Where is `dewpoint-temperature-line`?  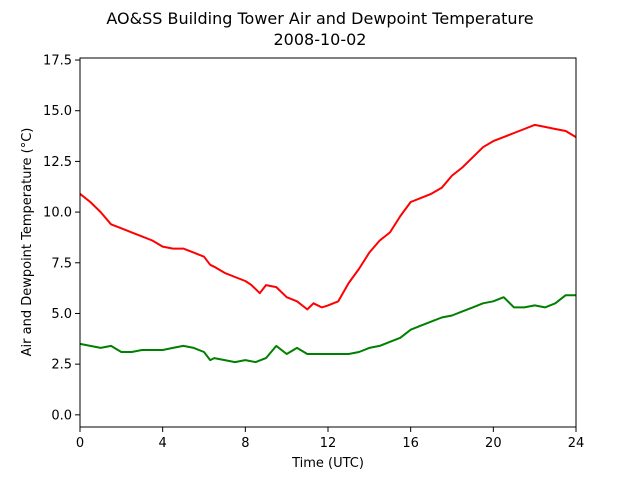 dewpoint-temperature-line is located at coordinates (327, 329).